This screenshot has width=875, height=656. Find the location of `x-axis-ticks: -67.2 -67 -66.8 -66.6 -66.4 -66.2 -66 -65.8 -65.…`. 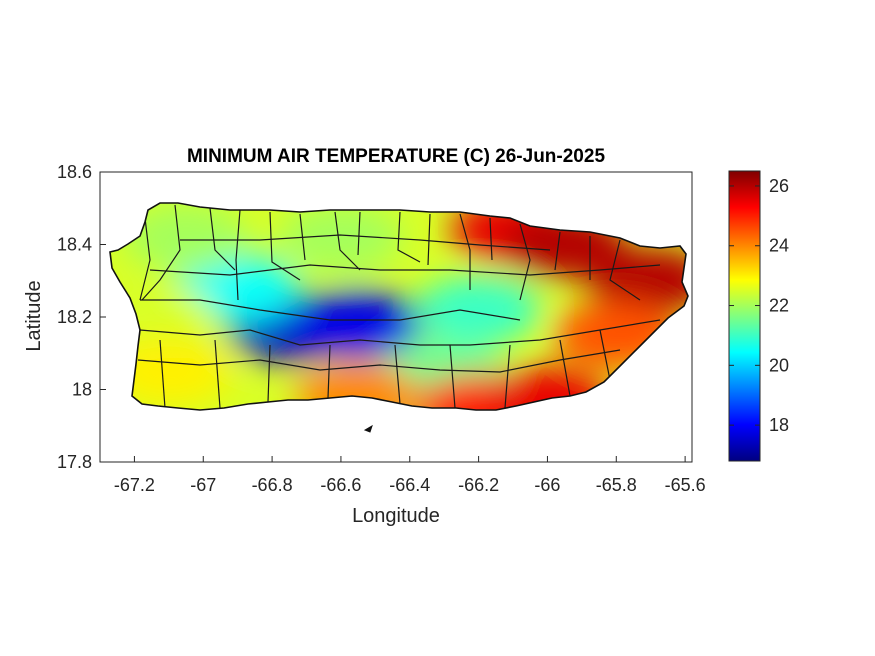

x-axis-ticks: -67.2 -67 -66.8 -66.6 -66.4 -66.2 -66 -65.8 -65.… is located at coordinates (410, 475).